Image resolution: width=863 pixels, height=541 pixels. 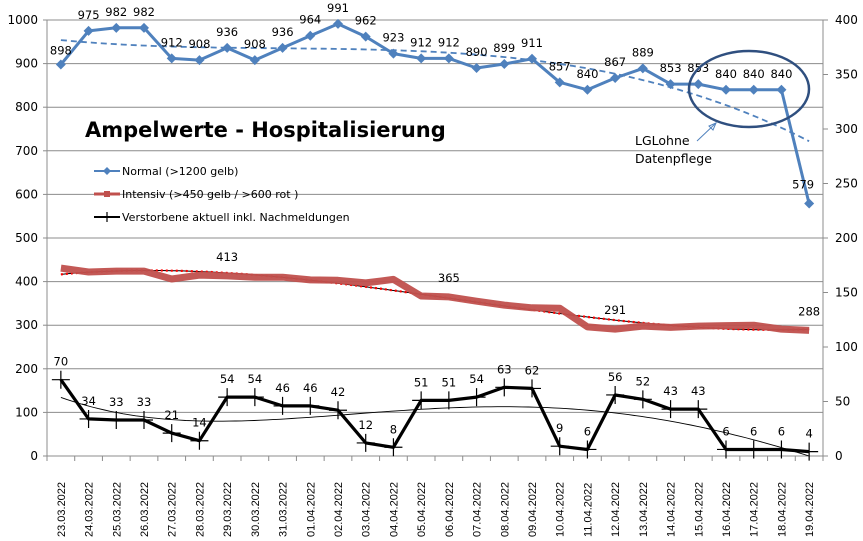 I want to click on annotation-ellipse, so click(x=749, y=89).